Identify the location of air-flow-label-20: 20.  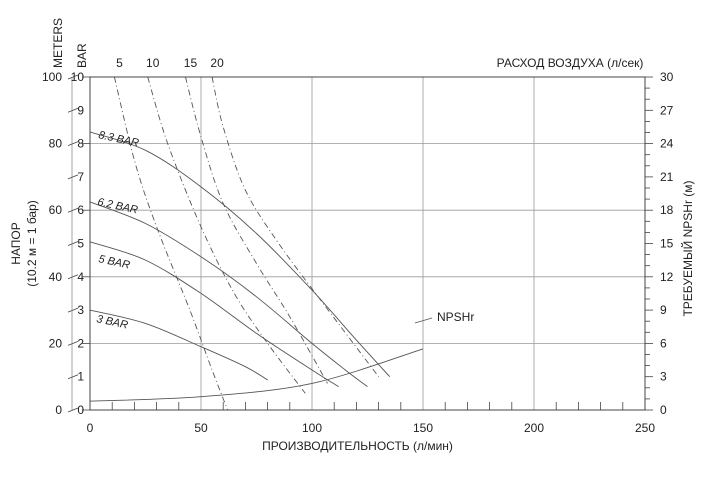
(217, 63).